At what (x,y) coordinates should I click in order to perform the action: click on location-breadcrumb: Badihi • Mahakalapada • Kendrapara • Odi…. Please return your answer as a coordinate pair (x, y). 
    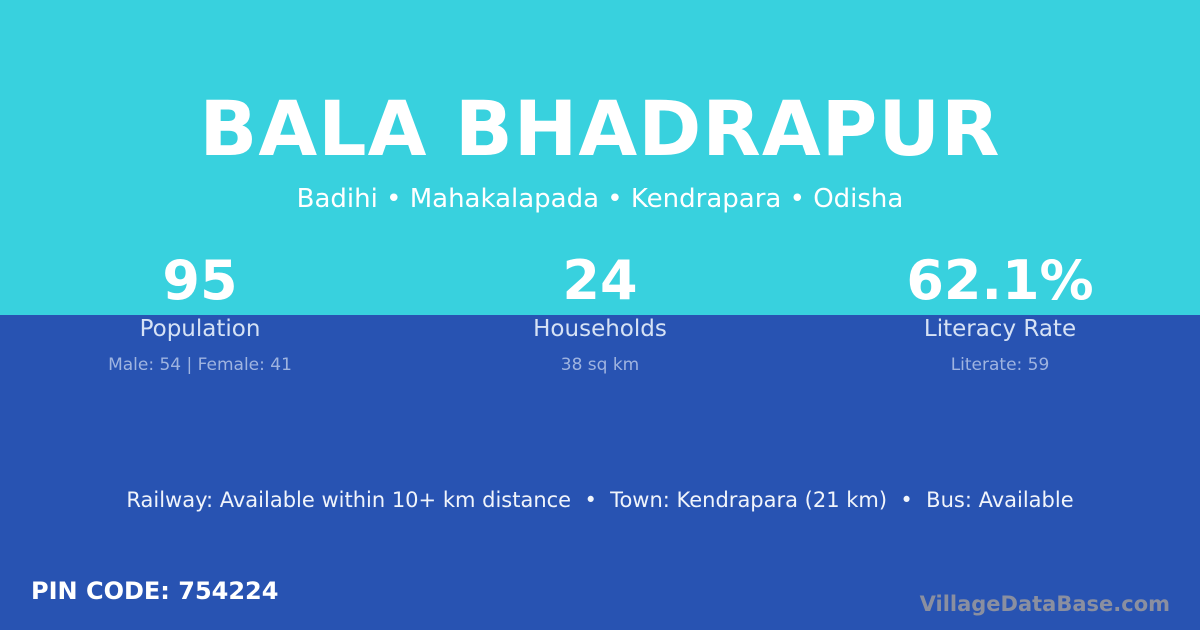
    Looking at the image, I should click on (600, 199).